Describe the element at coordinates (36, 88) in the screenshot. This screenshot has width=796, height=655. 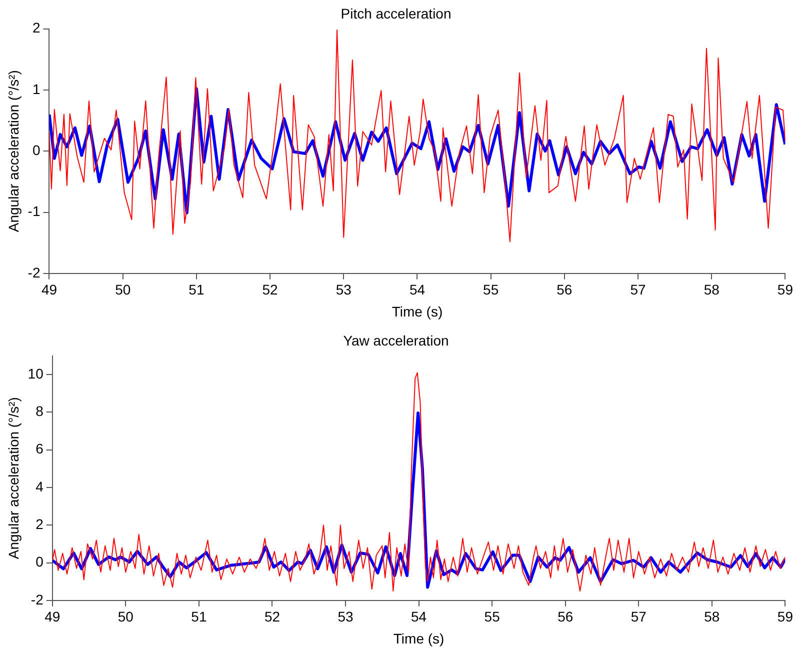
I see `y-tick-label: 1` at that location.